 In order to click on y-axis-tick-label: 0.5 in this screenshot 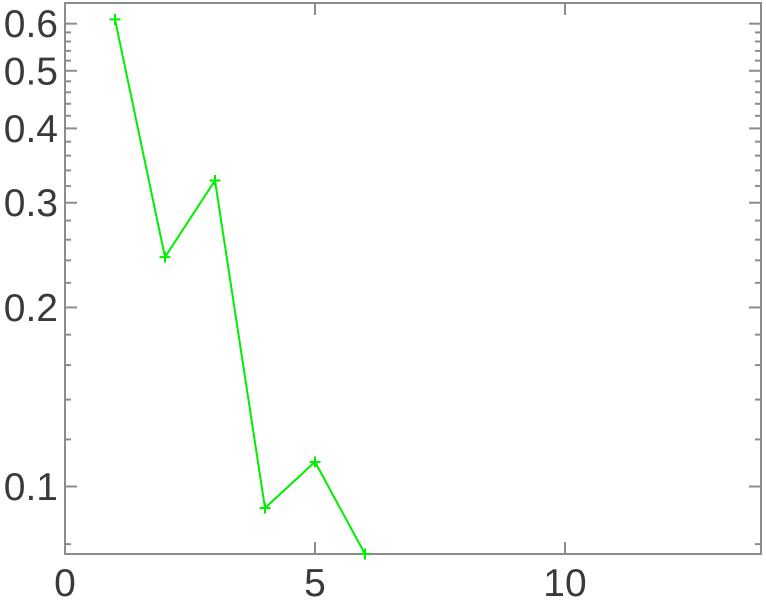, I will do `click(31, 71)`.